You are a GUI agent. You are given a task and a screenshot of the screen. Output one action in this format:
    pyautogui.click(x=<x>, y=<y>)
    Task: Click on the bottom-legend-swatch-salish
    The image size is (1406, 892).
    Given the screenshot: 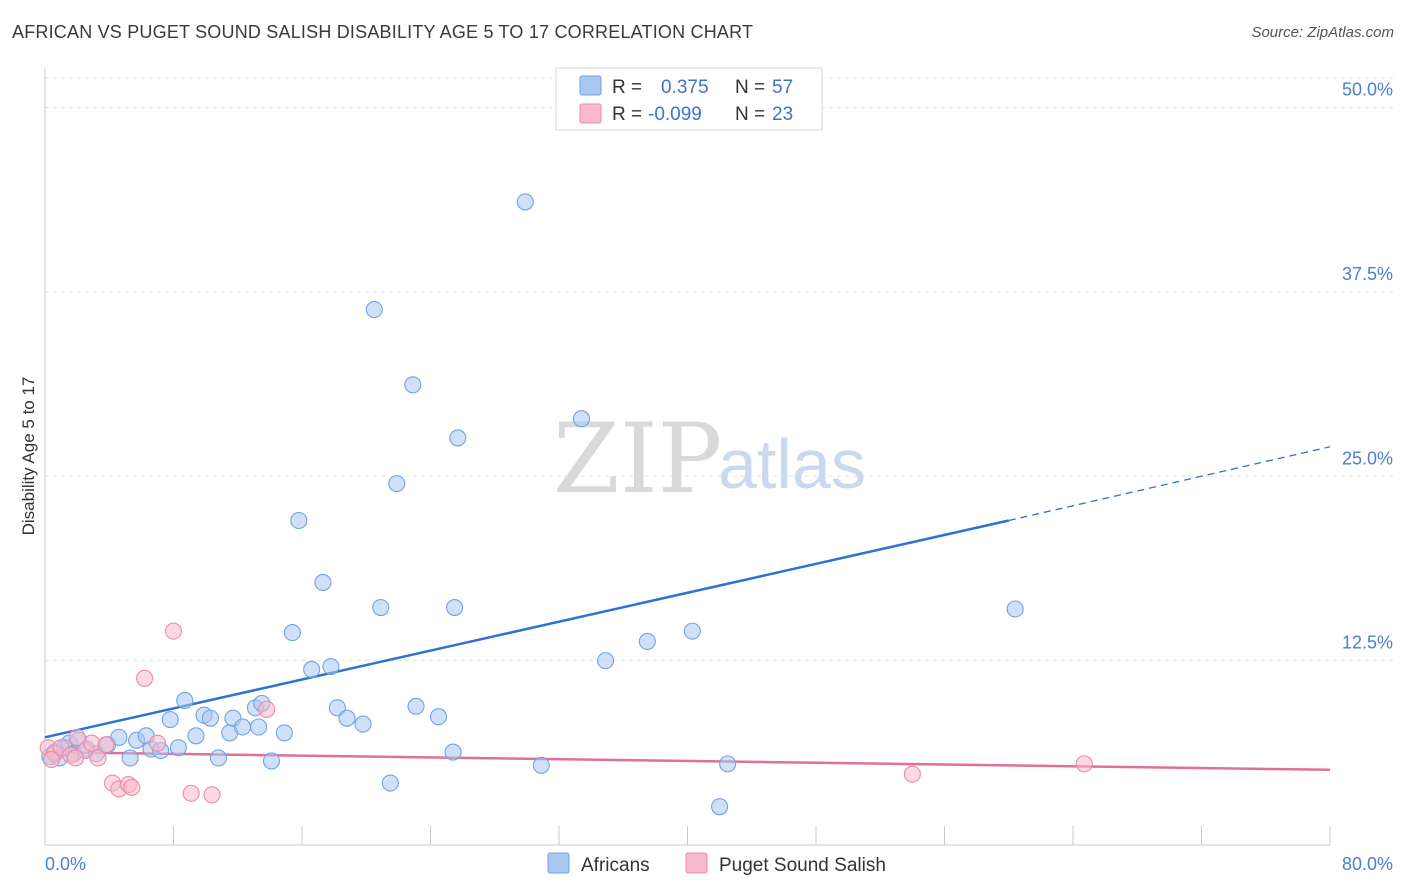 What is the action you would take?
    pyautogui.click(x=696, y=863)
    